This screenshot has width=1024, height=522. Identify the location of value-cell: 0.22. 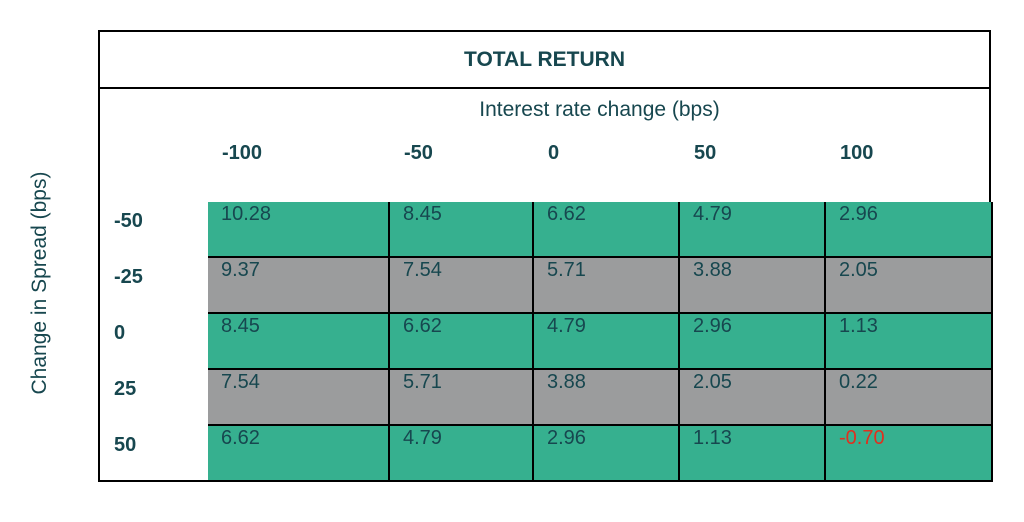
(909, 398).